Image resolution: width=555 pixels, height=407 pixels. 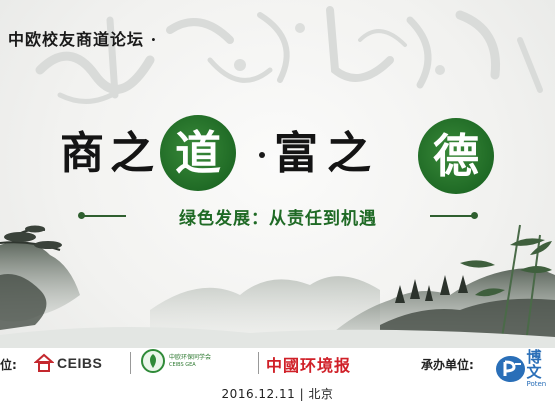 What do you see at coordinates (262, 155) in the screenshot?
I see `title-dot` at bounding box center [262, 155].